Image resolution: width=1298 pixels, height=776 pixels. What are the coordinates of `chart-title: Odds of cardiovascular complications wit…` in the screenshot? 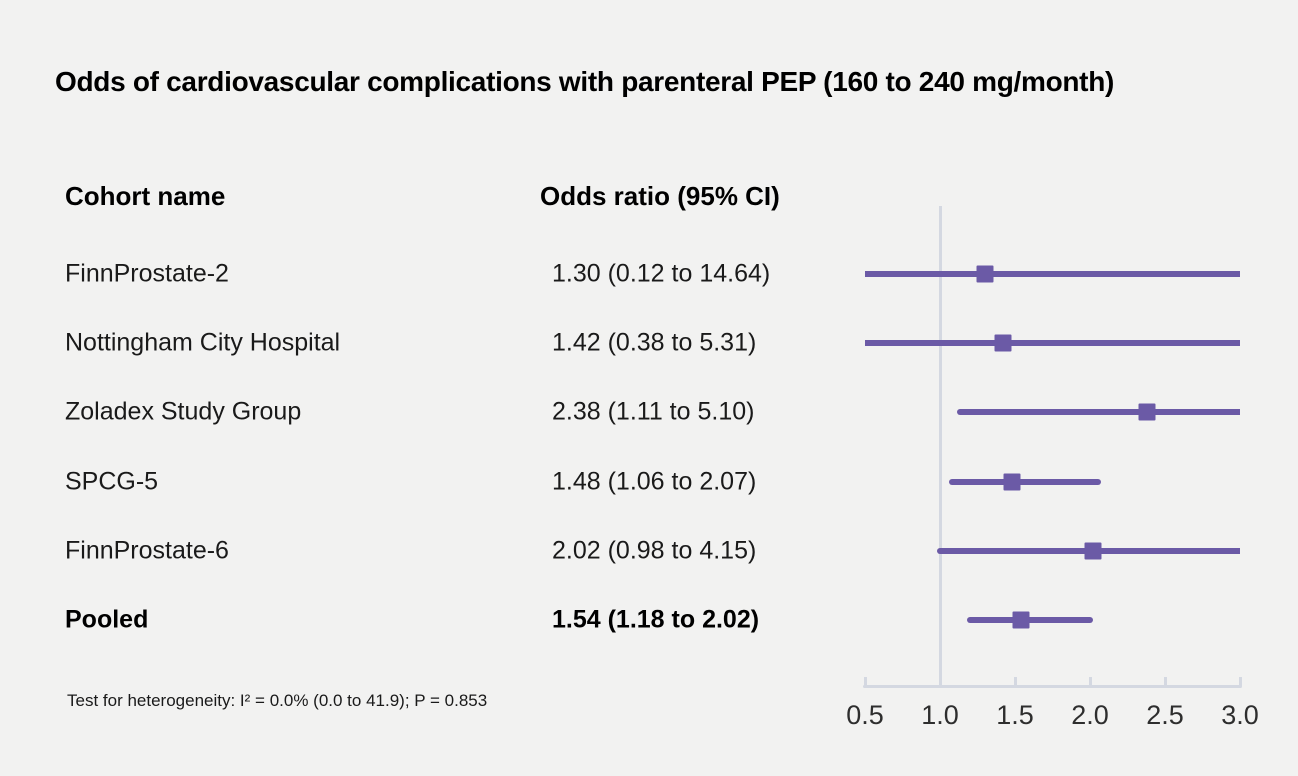 It's located at (585, 81).